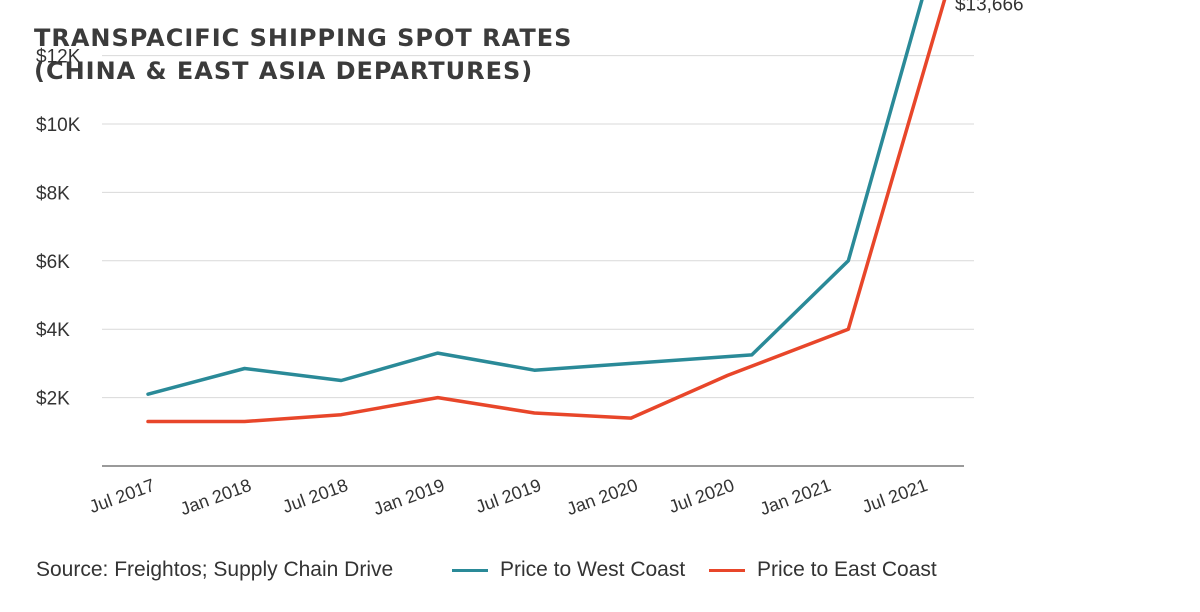 The height and width of the screenshot is (612, 1200). Describe the element at coordinates (58, 57) in the screenshot. I see `y-tick-label: $12K` at that location.